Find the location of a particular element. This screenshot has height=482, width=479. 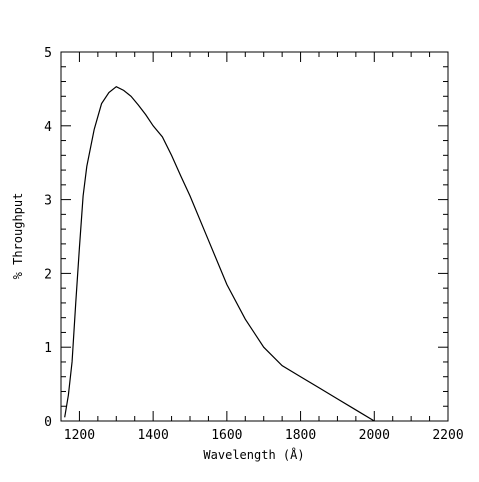

y-axis-label: % Throughput is located at coordinates (18, 236).